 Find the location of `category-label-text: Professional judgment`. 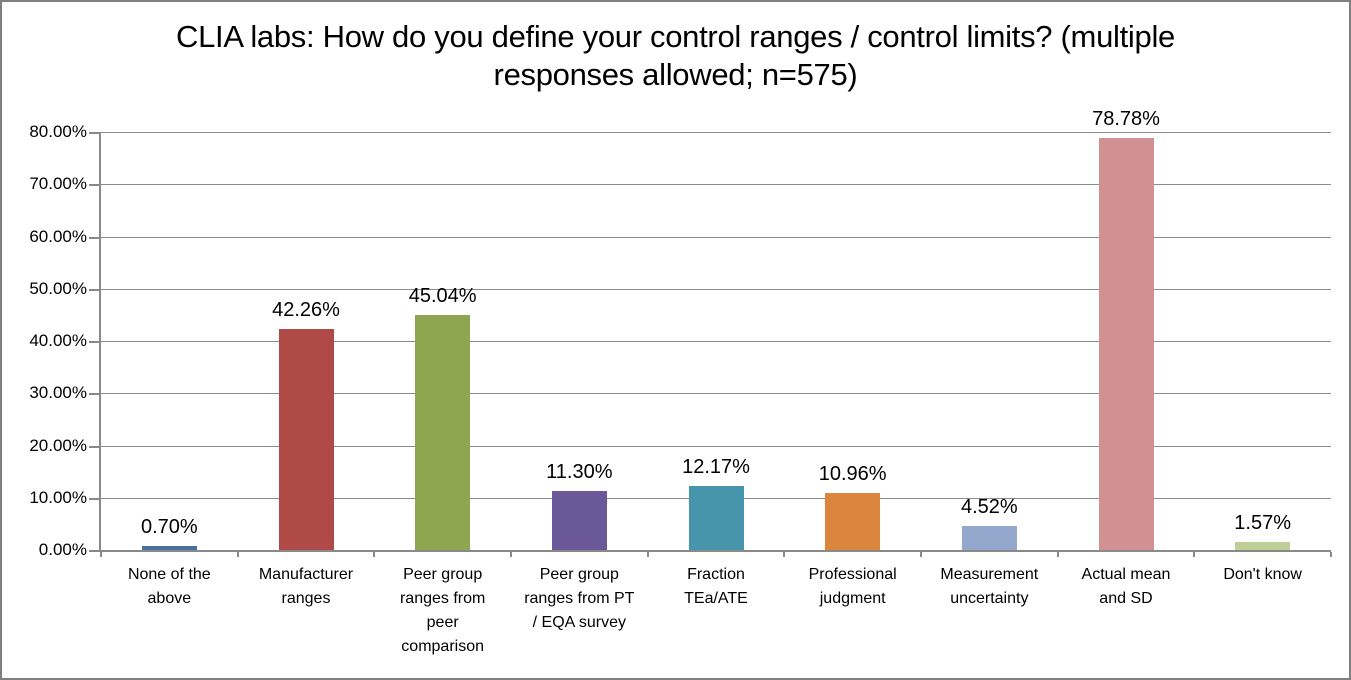

category-label-text: Professional judgment is located at coordinates (852, 586).